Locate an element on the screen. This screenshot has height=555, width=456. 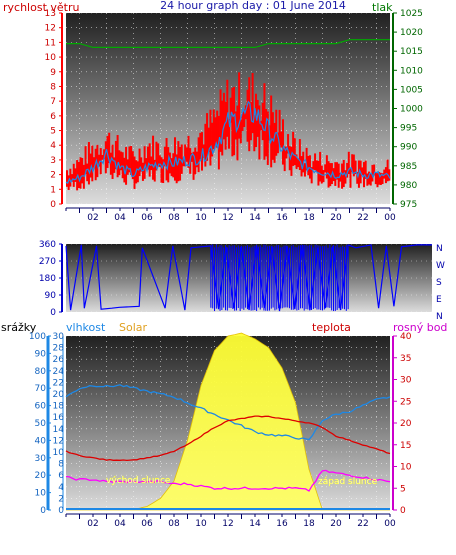
wind-speed-tick-label: 10 is located at coordinates (51, 58).